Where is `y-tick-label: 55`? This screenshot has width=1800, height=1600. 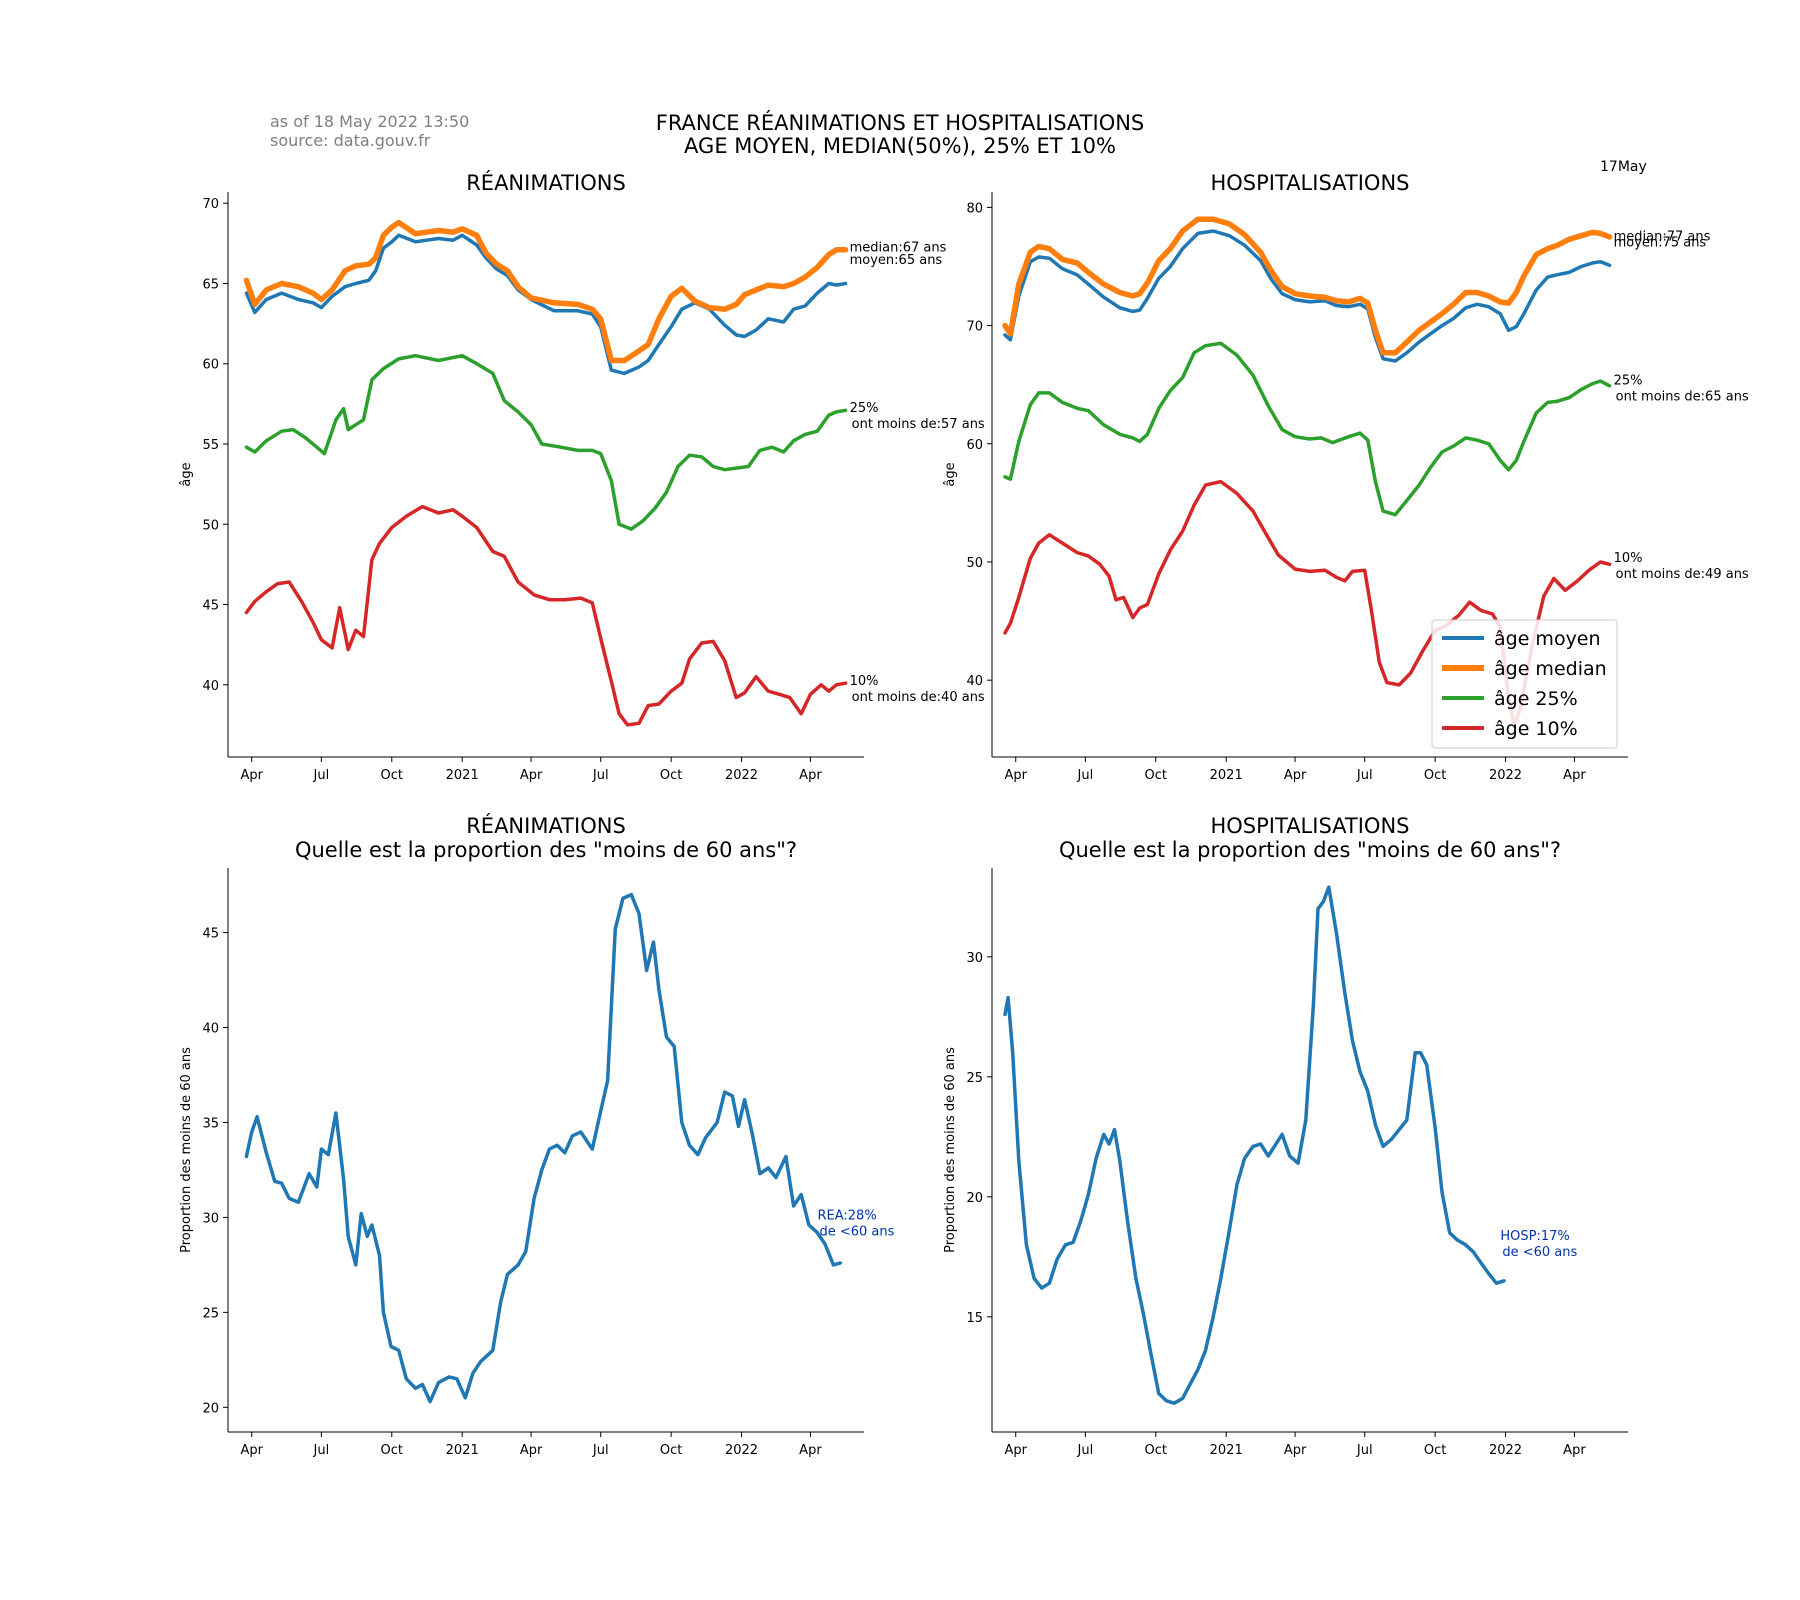 y-tick-label: 55 is located at coordinates (210, 445).